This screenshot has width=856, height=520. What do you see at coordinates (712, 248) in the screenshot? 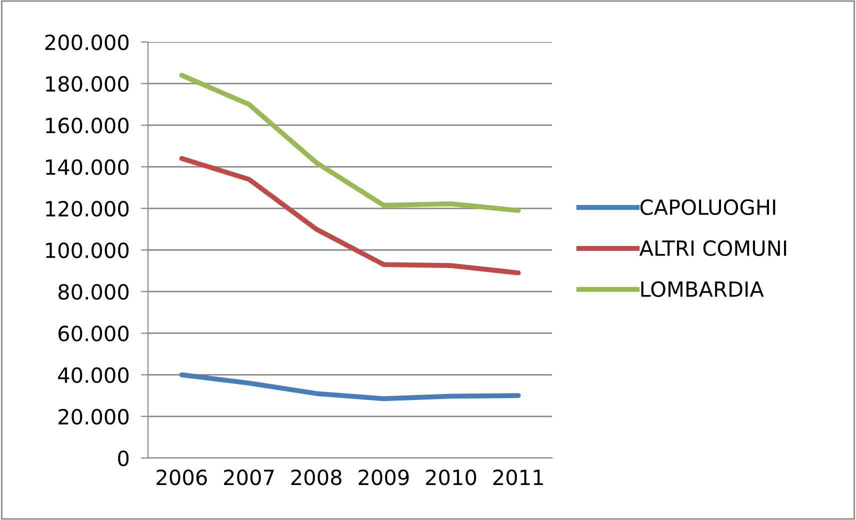
I see `legend-label: ALTRI COMUNI` at bounding box center [712, 248].